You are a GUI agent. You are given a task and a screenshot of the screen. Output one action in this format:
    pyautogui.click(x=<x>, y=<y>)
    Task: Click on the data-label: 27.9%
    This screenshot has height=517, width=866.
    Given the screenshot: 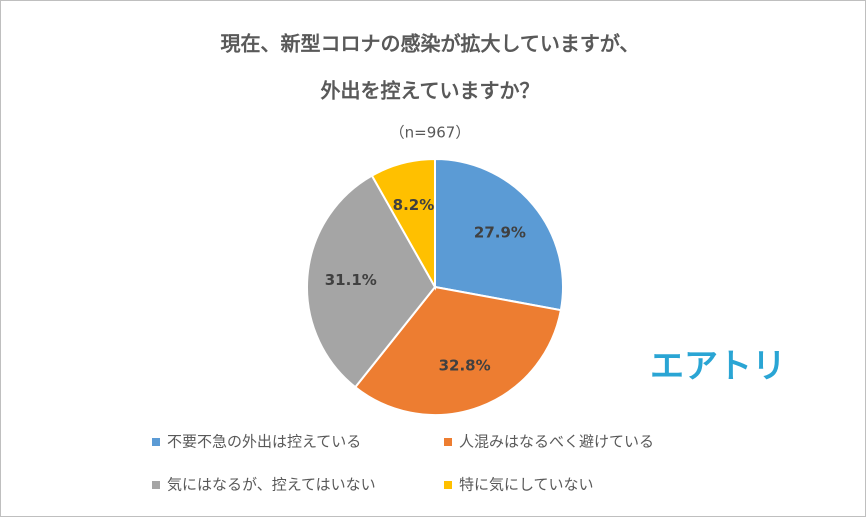 What is the action you would take?
    pyautogui.click(x=500, y=232)
    